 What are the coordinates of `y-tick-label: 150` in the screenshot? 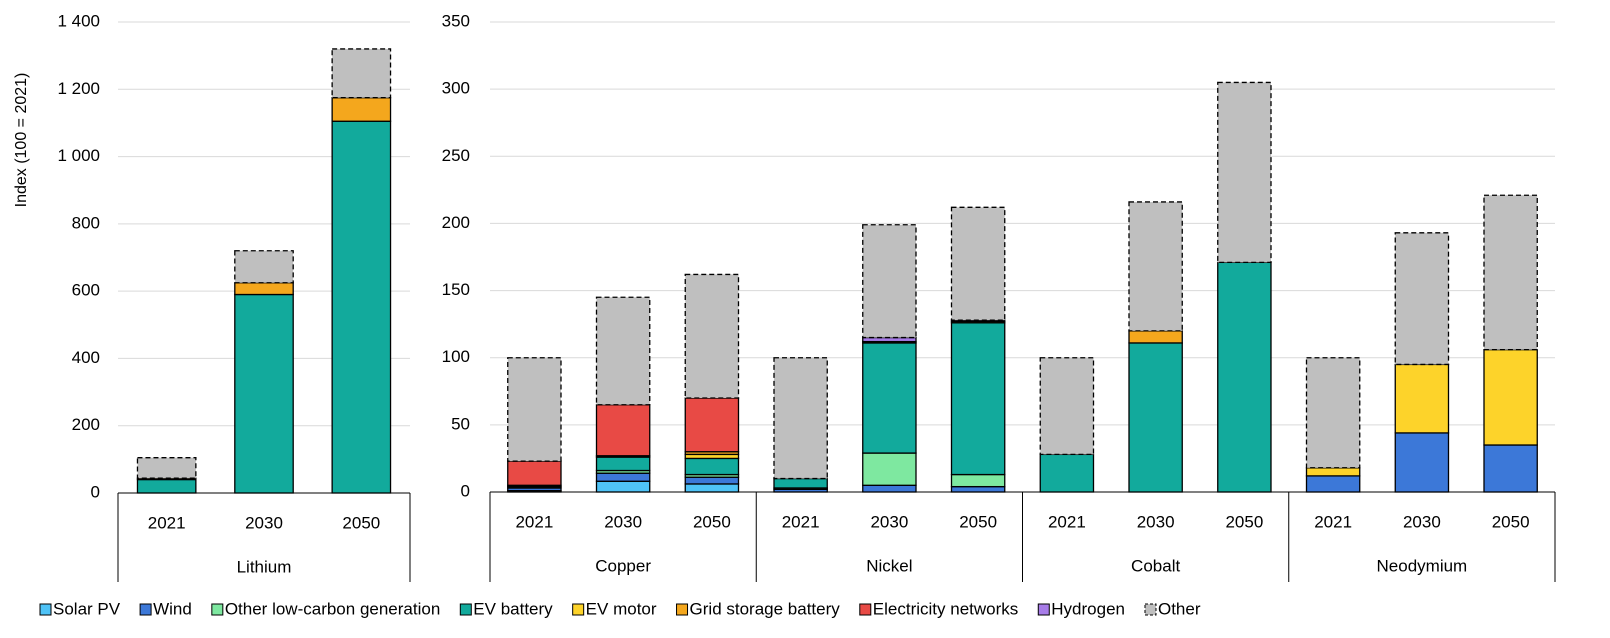 It's located at (456, 289).